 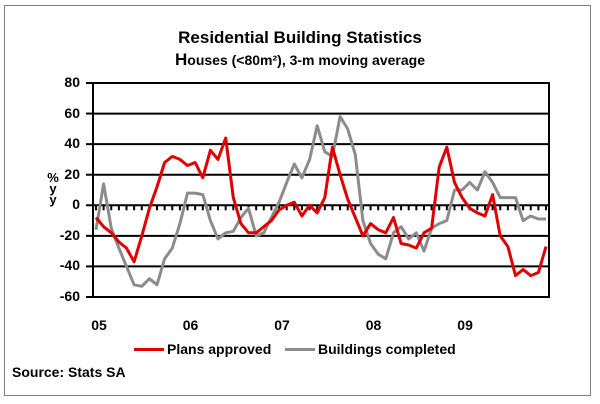 What do you see at coordinates (76, 204) in the screenshot?
I see `y-tick-label: 0` at bounding box center [76, 204].